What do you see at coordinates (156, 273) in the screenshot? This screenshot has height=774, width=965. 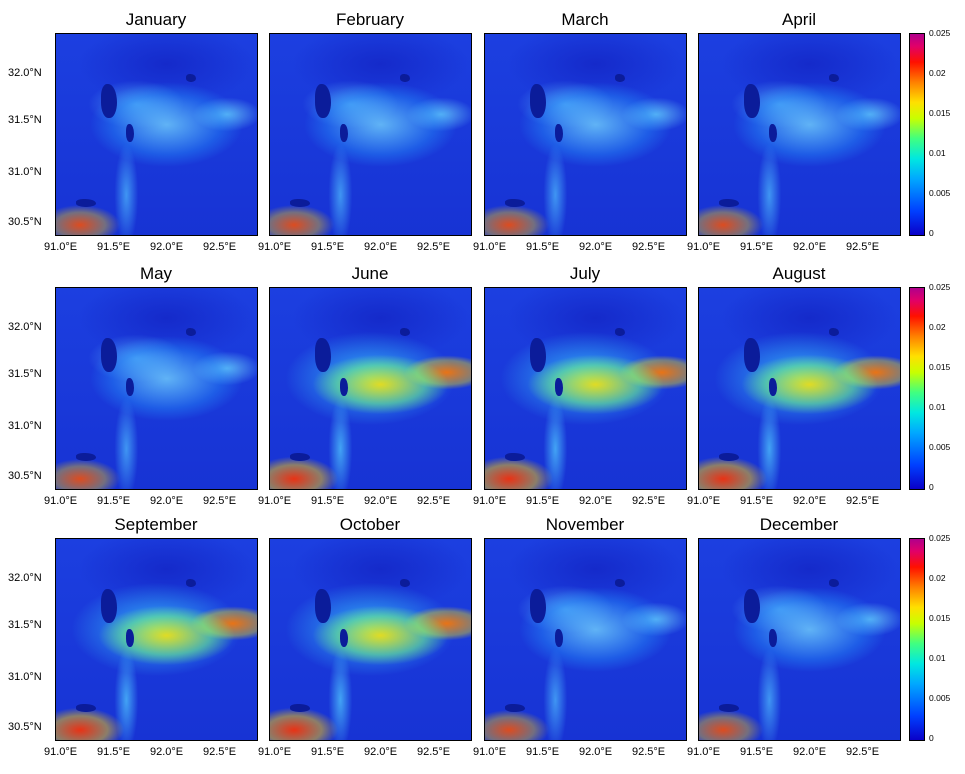 I see `panel-title: May` at bounding box center [156, 273].